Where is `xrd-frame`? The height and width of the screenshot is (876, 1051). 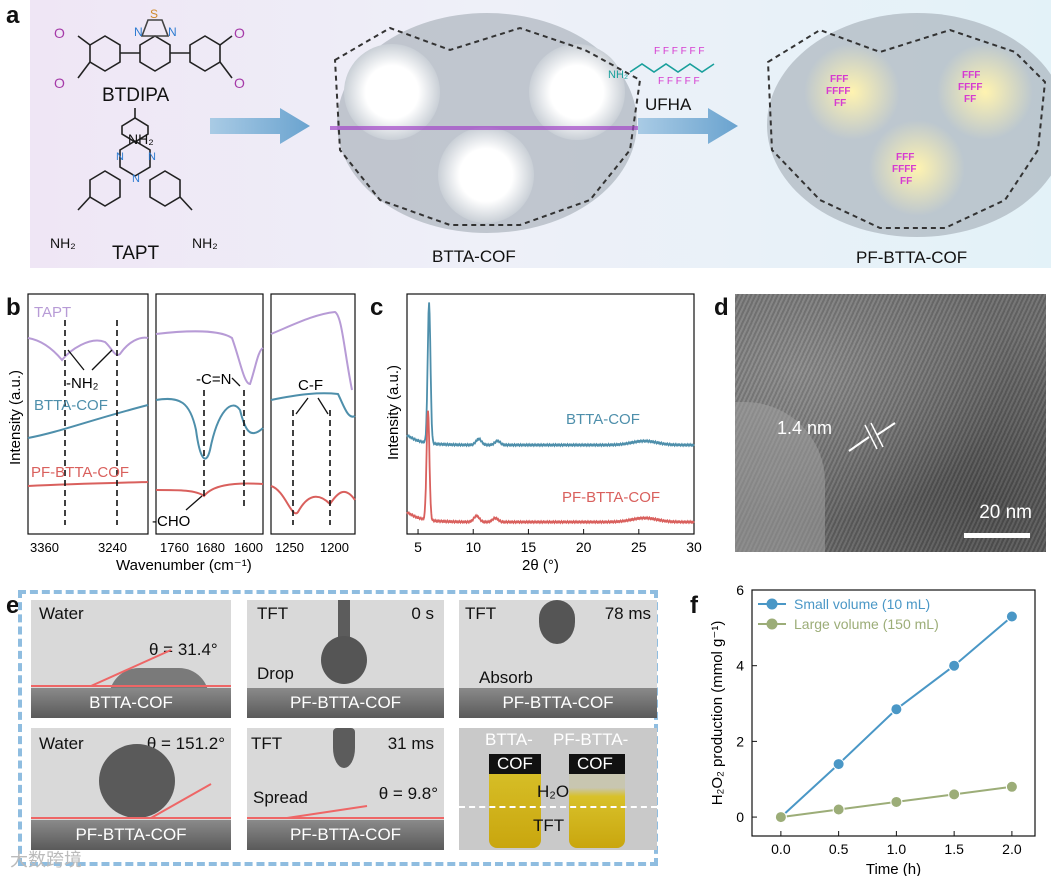
xrd-frame is located at coordinates (550, 414).